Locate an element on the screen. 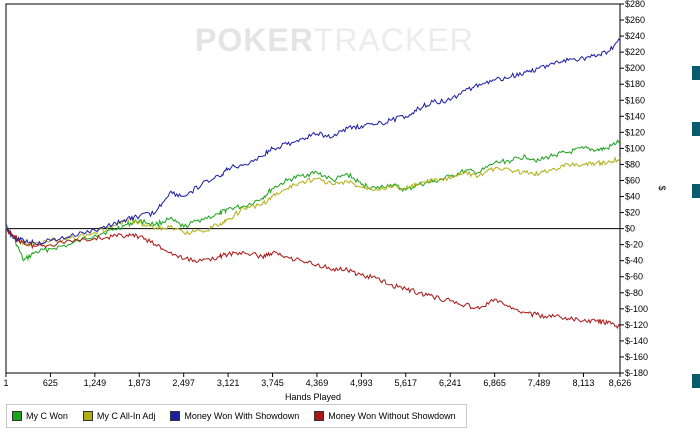  y-tick-label: $120 is located at coordinates (635, 132).